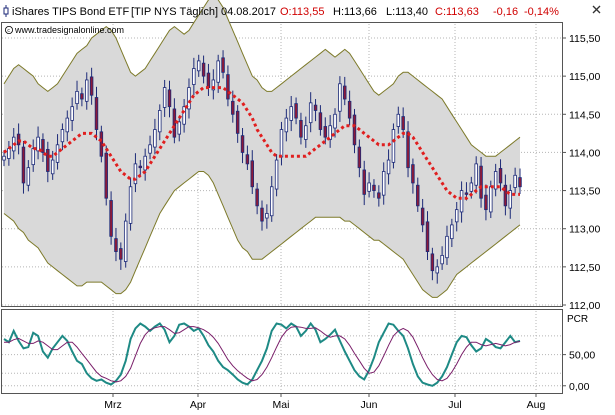 The height and width of the screenshot is (415, 615). I want to click on x-tick-label: Apr, so click(198, 404).